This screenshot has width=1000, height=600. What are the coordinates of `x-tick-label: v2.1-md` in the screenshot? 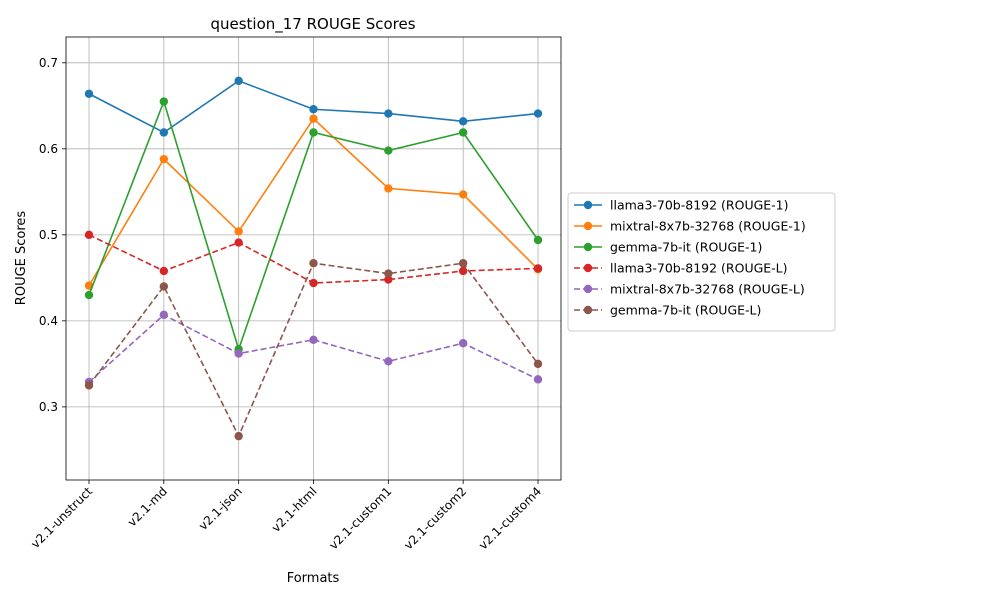 It's located at (147, 506).